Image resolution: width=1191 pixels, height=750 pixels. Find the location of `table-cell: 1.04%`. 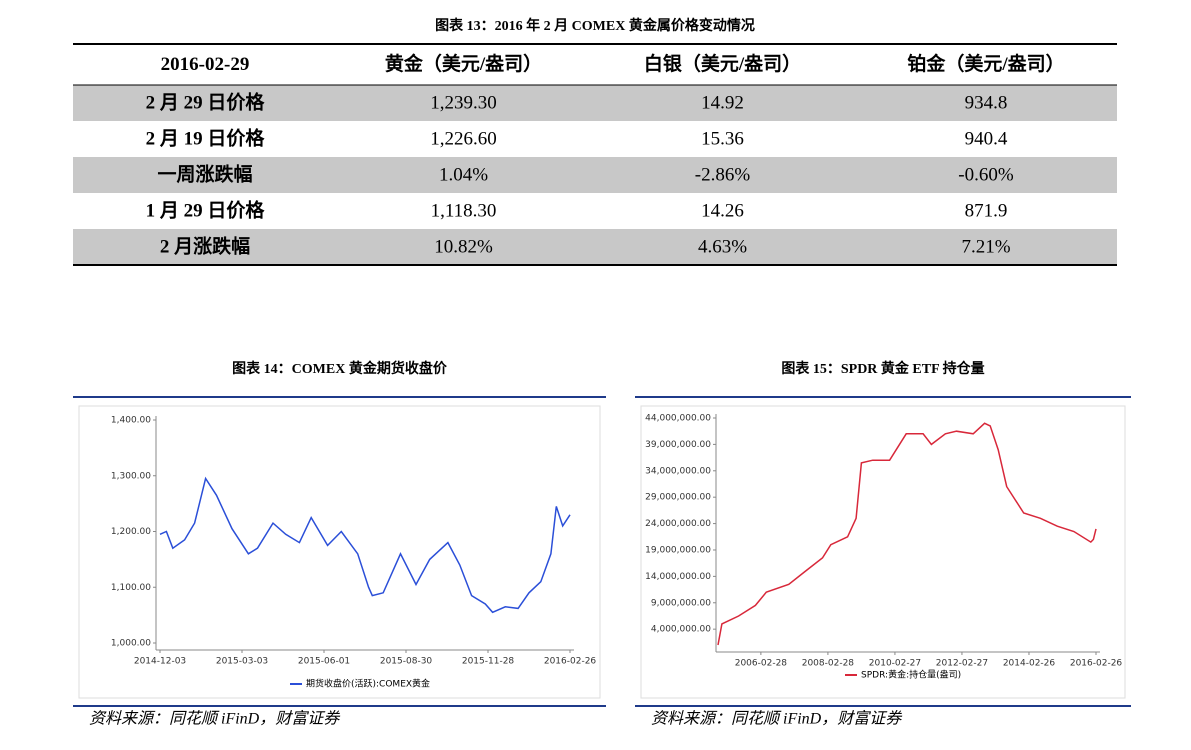

table-cell: 1.04% is located at coordinates (463, 174).